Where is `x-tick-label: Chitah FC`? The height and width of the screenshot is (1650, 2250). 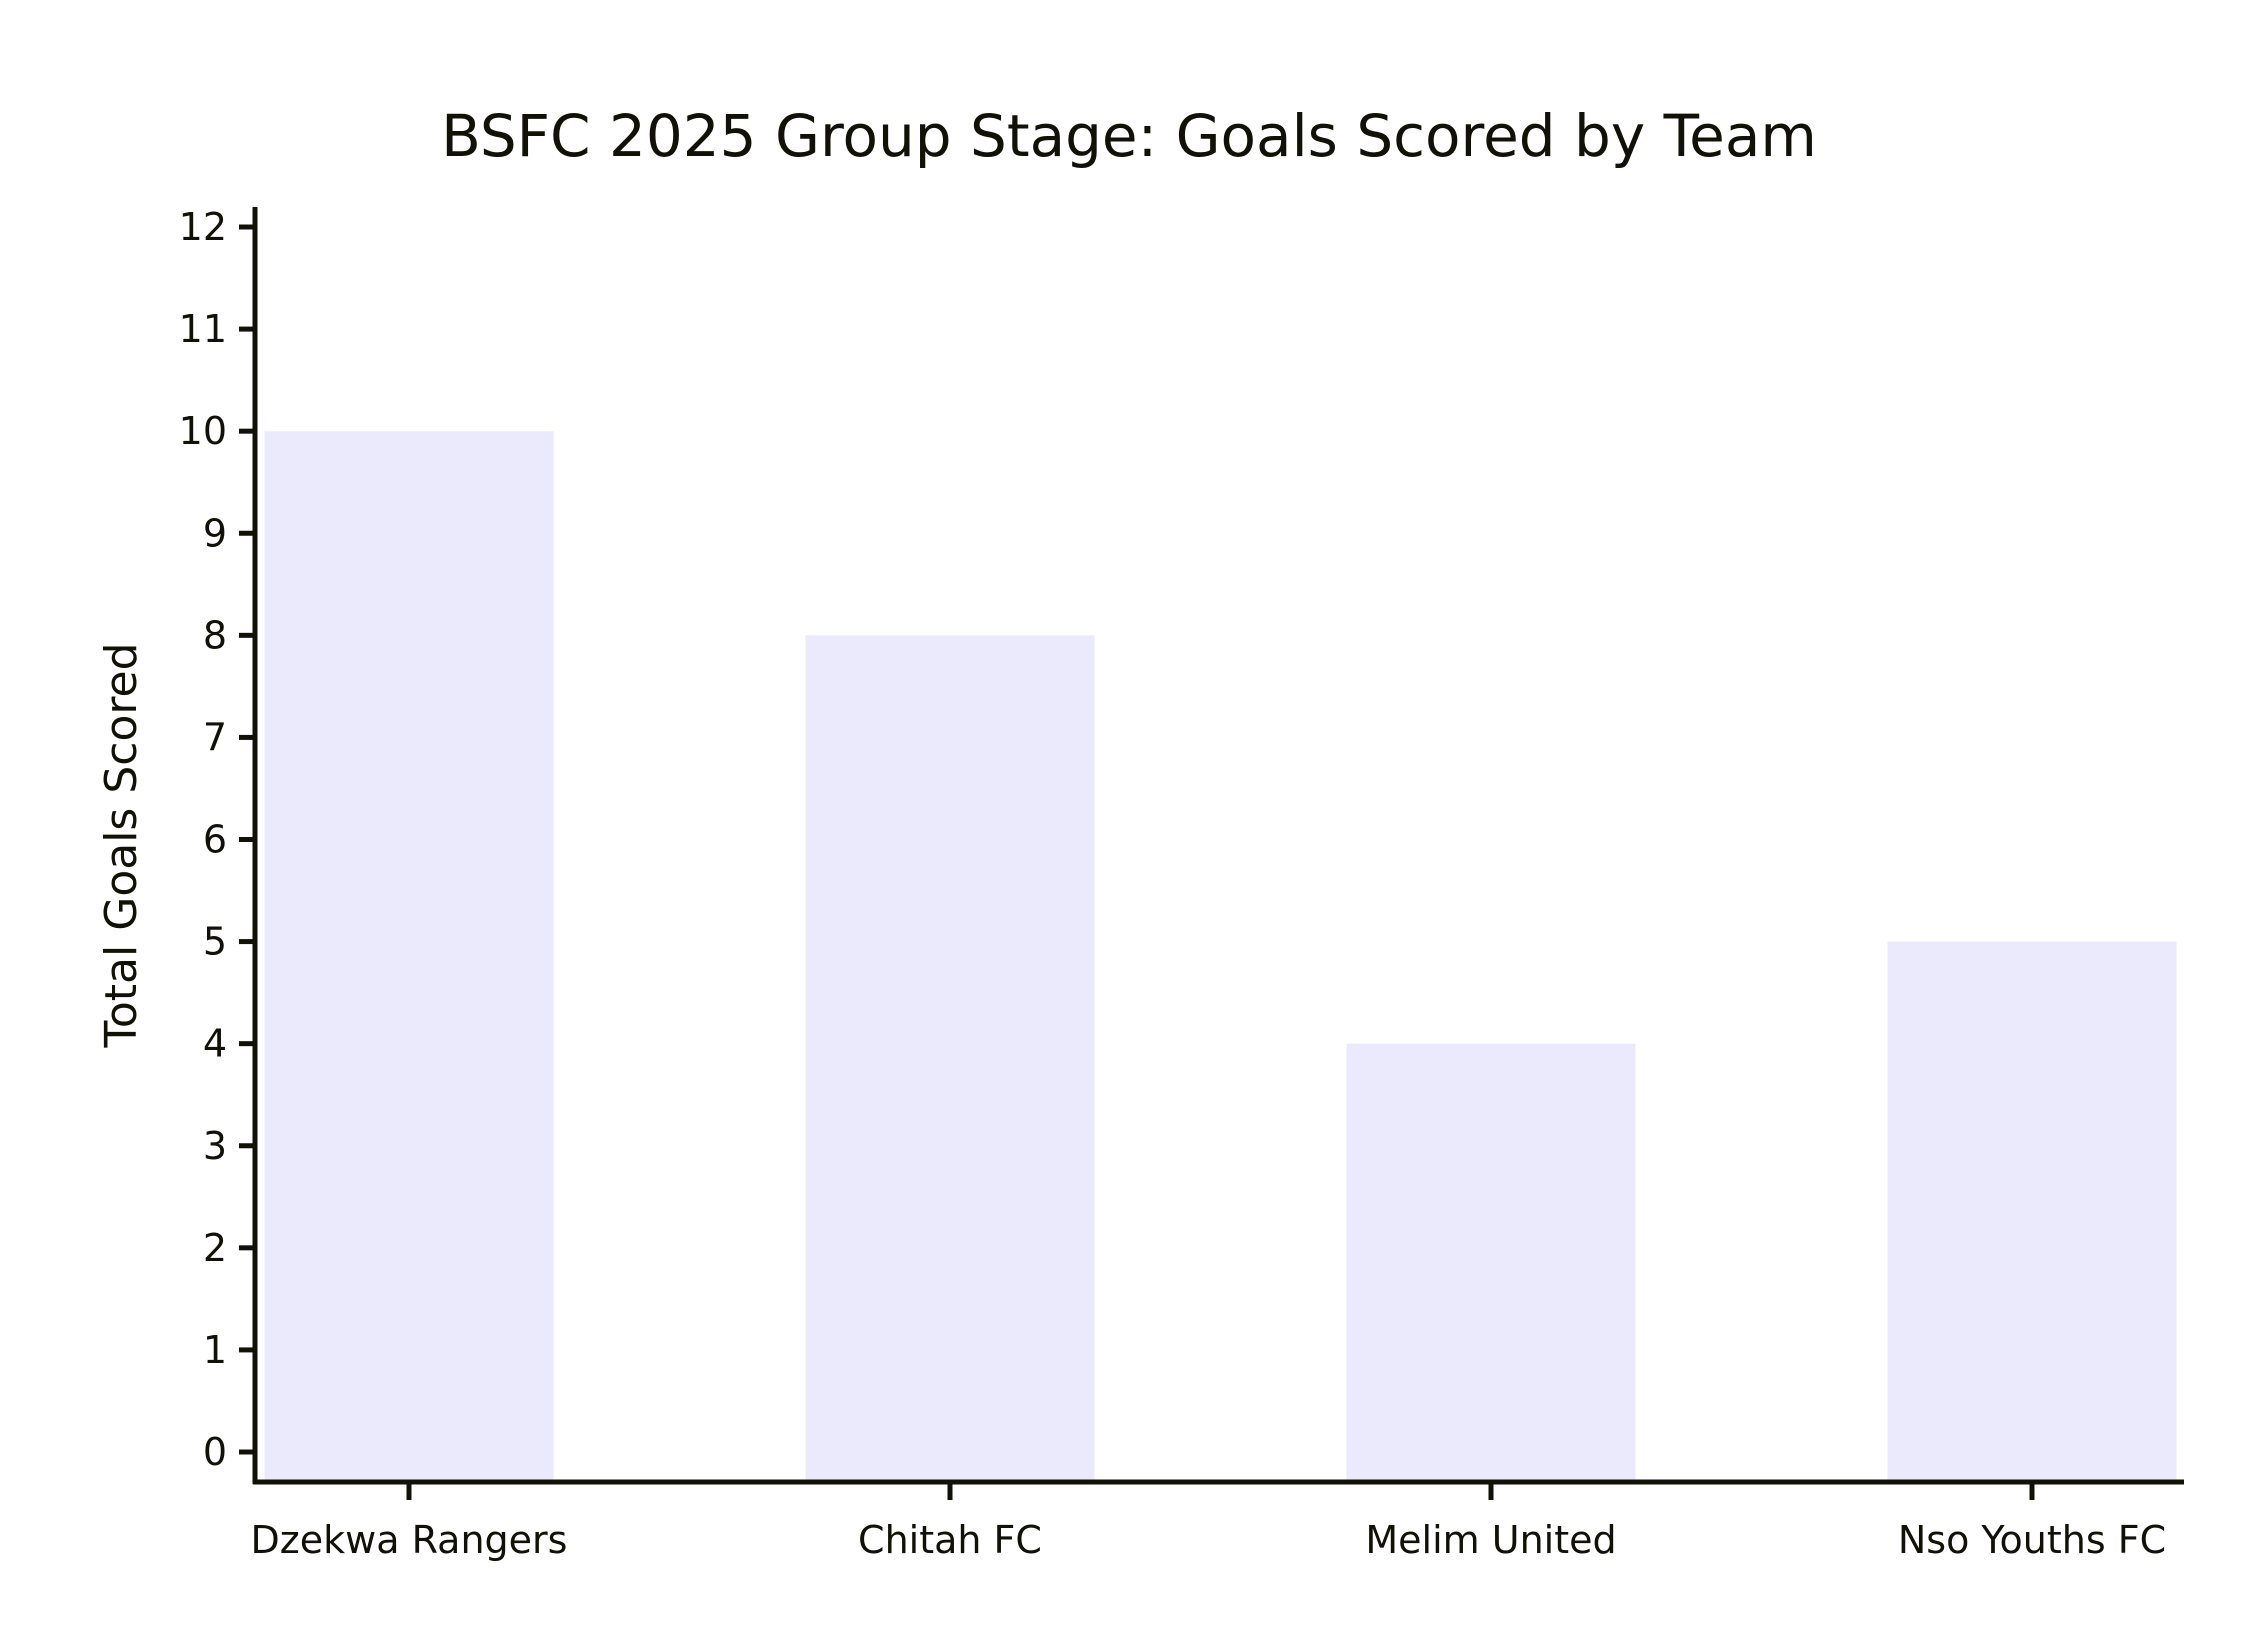 x-tick-label: Chitah FC is located at coordinates (950, 1540).